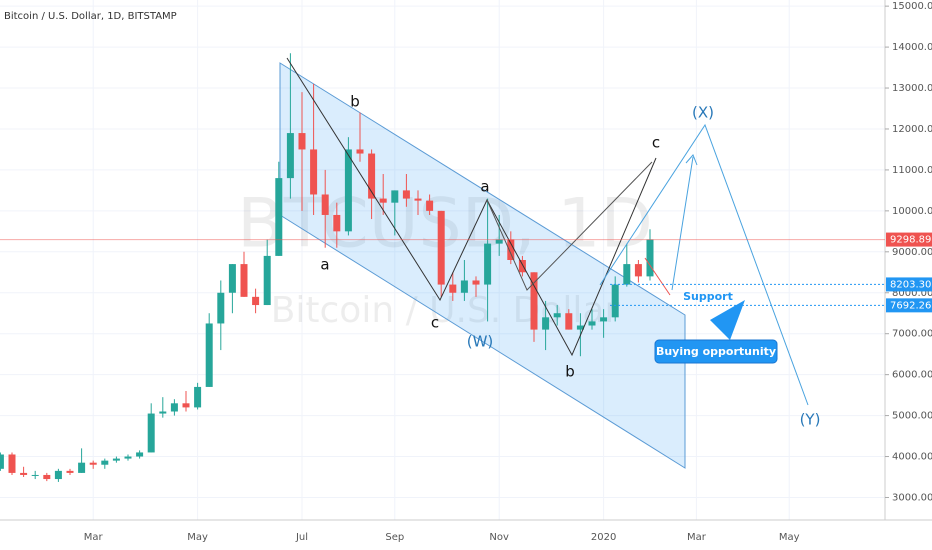 This screenshot has width=932, height=550. Describe the element at coordinates (708, 296) in the screenshot. I see `support-label: Support` at that location.